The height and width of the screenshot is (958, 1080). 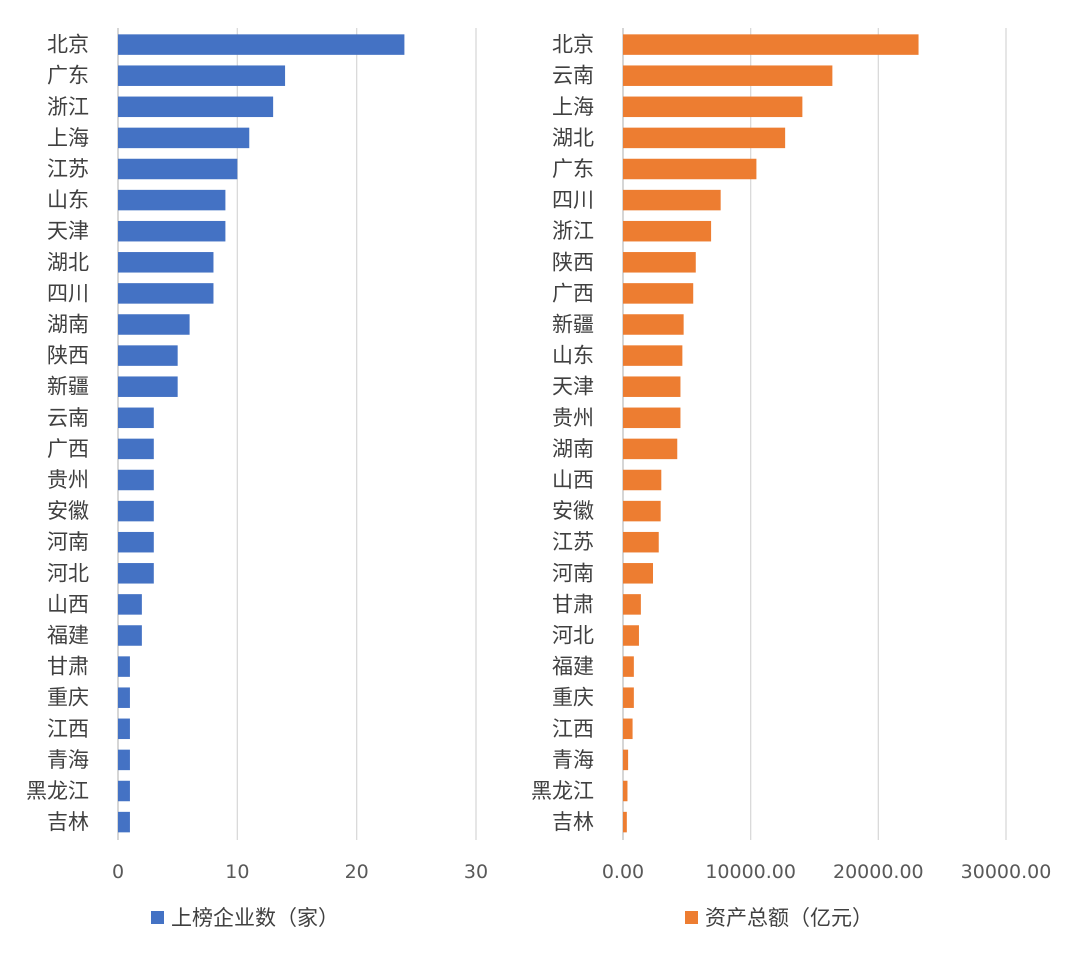 I want to click on x-tick-label: 30, so click(x=476, y=872).